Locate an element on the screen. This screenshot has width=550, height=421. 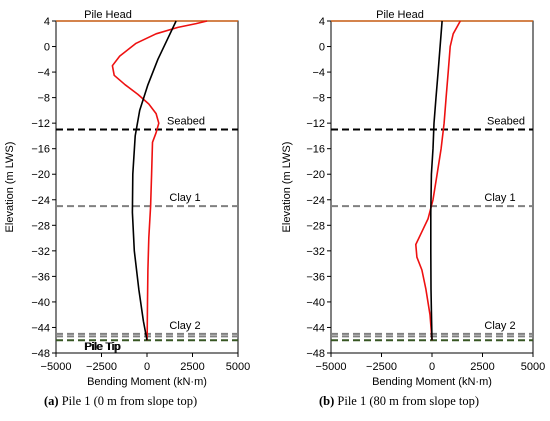
caption-a: (a) Pile 1 (0 m from slope top) is located at coordinates (120, 401).